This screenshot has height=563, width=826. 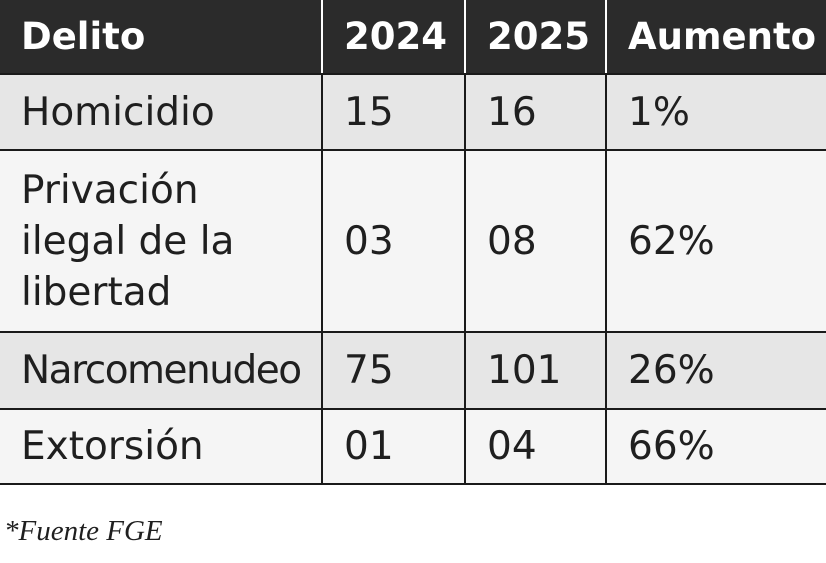 I want to click on table-row: Extorsión 01 04 66%, so click(x=413, y=446).